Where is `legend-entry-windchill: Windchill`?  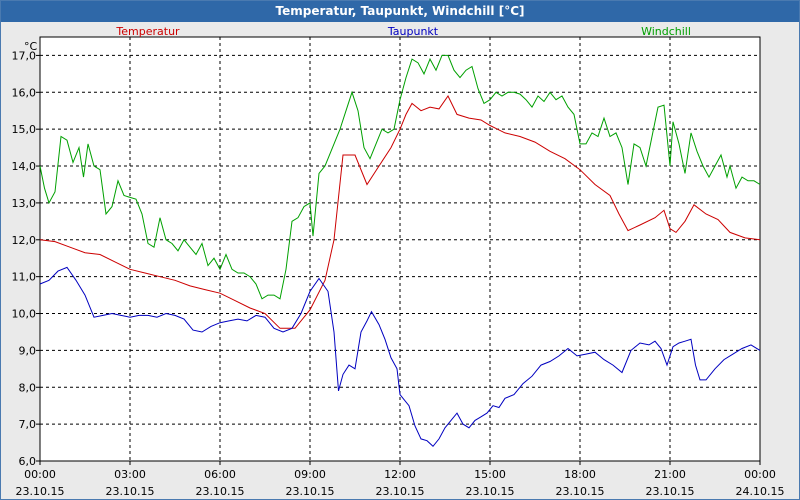
legend-entry-windchill: Windchill is located at coordinates (666, 31).